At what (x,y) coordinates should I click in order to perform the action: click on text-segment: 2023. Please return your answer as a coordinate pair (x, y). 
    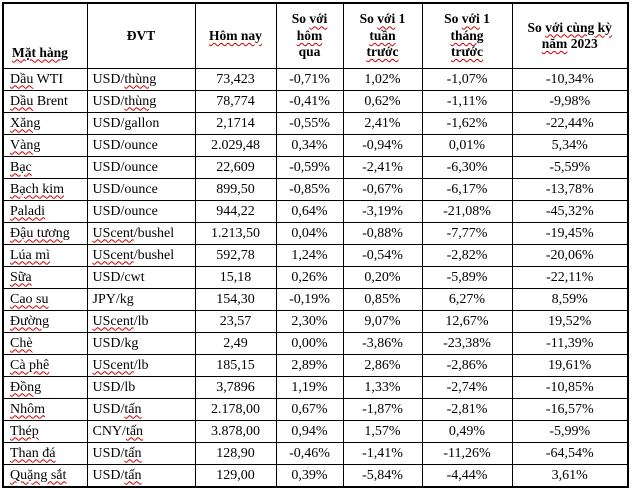
    Looking at the image, I should click on (582, 43).